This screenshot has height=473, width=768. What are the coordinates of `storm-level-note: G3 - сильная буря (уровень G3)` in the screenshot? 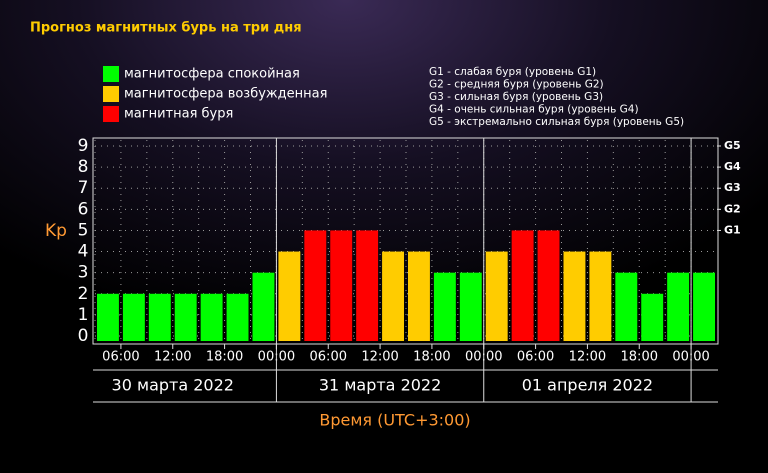 It's located at (516, 97).